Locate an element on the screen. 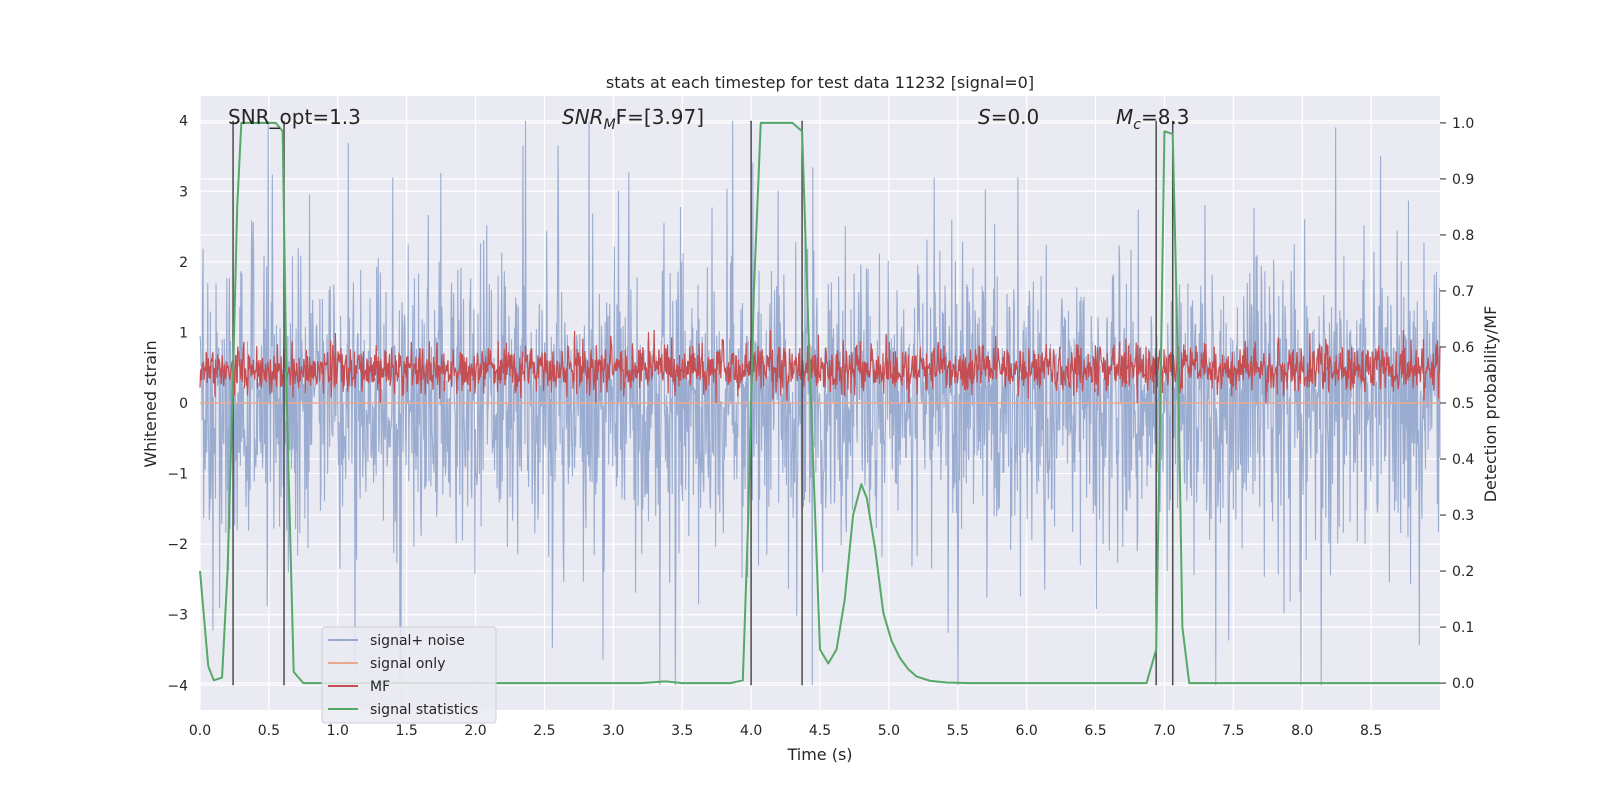 This screenshot has height=800, width=1600. y2-tick-label: 0.1 is located at coordinates (1463, 628).